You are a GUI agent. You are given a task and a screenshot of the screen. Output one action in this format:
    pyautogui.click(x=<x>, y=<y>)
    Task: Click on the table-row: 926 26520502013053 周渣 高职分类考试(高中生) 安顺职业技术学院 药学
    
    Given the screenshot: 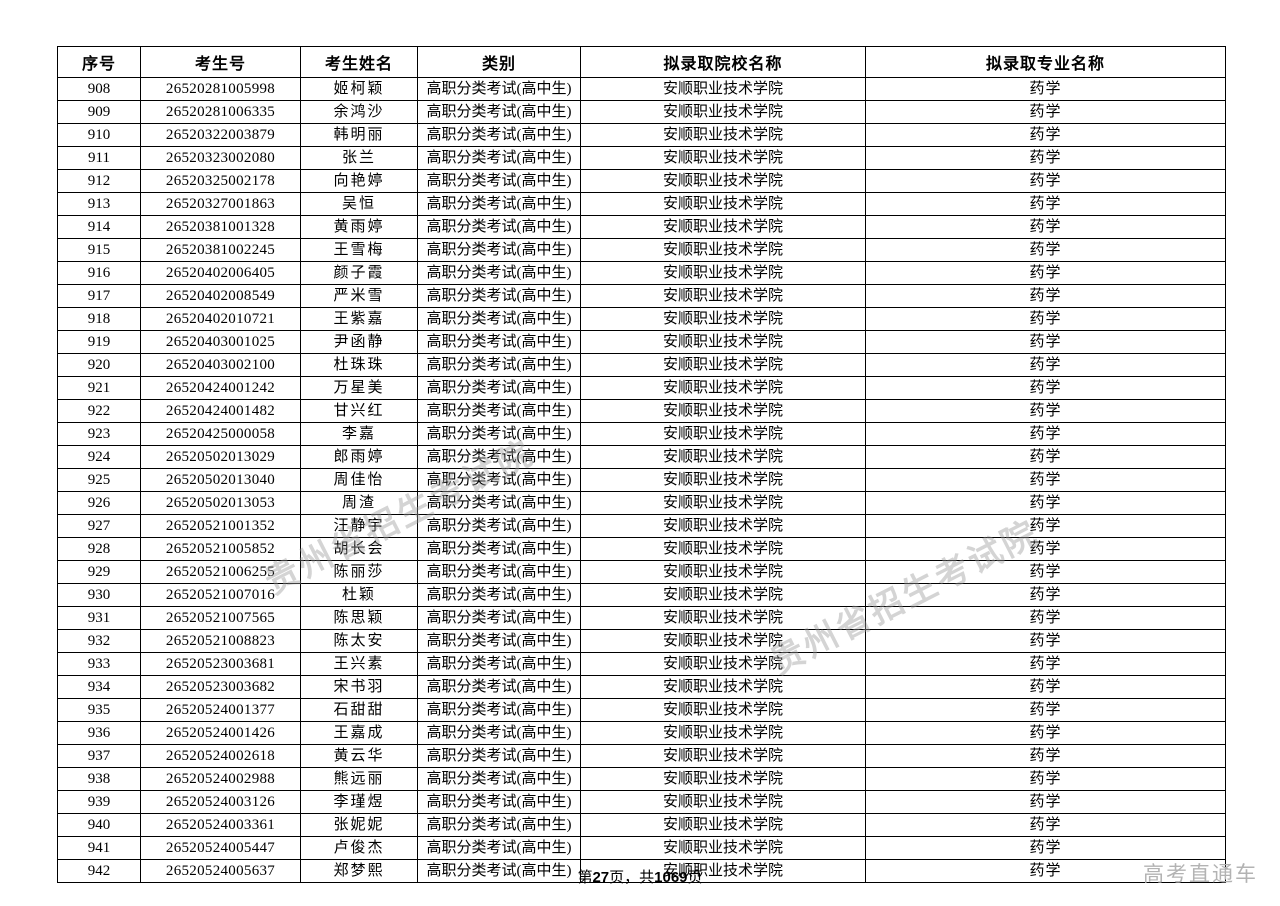 What is the action you would take?
    pyautogui.click(x=641, y=503)
    